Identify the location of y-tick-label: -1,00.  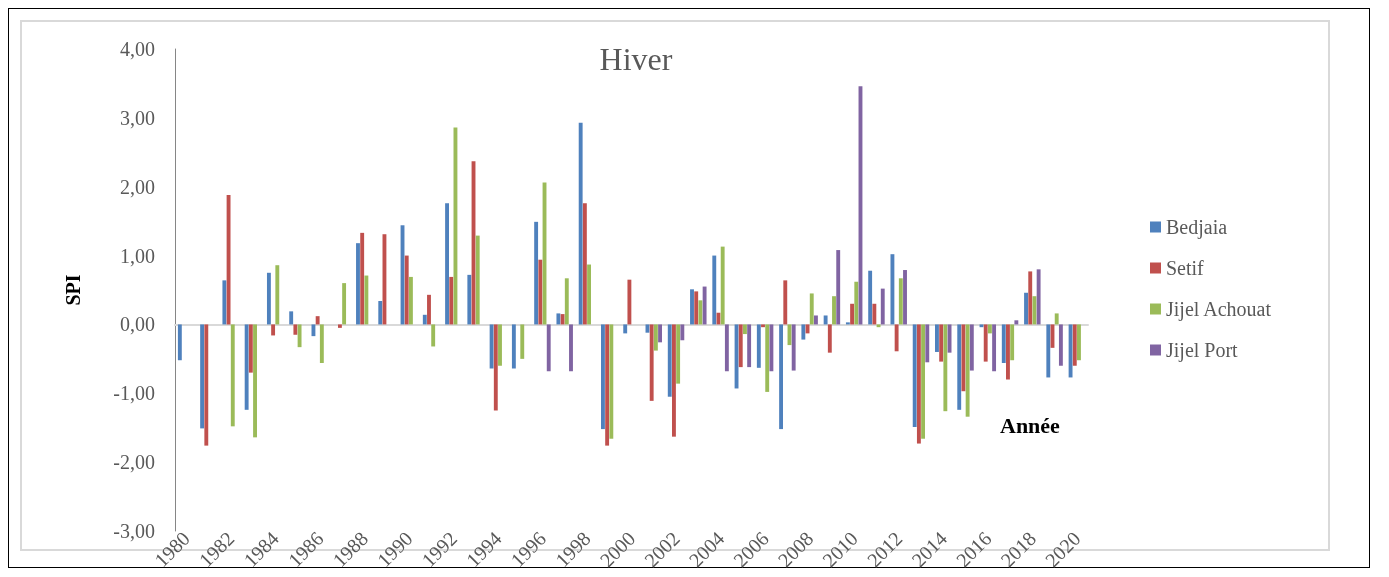
(134, 393).